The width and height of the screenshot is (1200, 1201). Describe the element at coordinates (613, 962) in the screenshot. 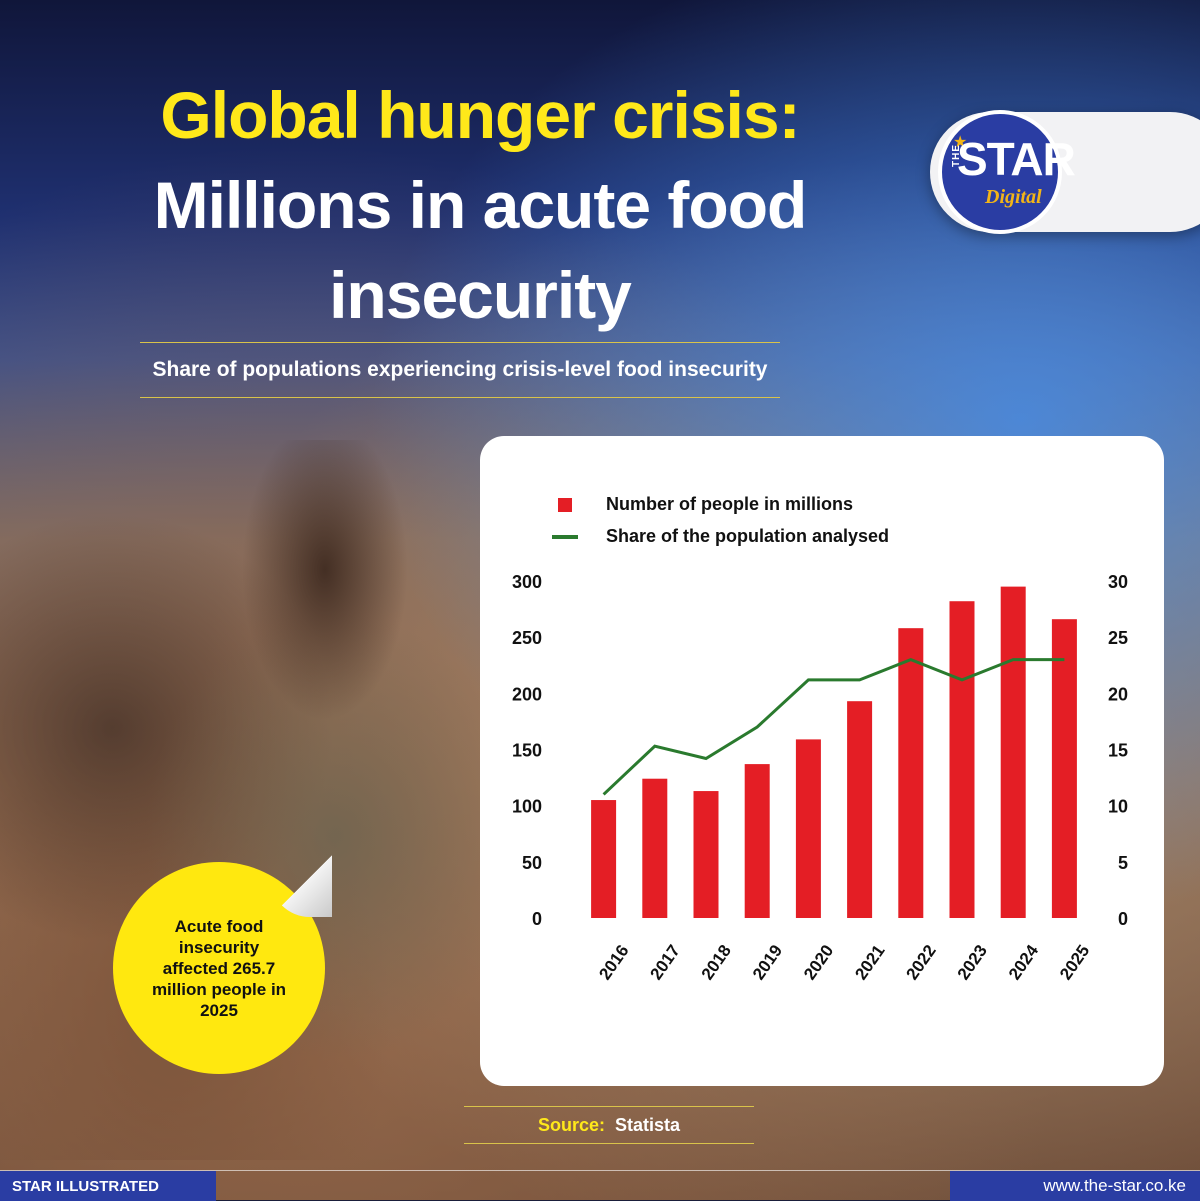

I see `x-tick-label: 2016` at that location.